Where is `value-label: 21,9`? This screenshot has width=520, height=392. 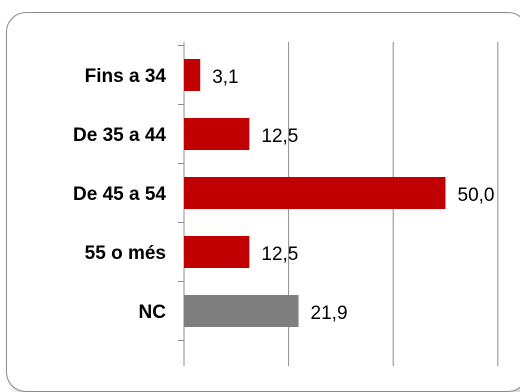
value-label: 21,9 is located at coordinates (329, 313).